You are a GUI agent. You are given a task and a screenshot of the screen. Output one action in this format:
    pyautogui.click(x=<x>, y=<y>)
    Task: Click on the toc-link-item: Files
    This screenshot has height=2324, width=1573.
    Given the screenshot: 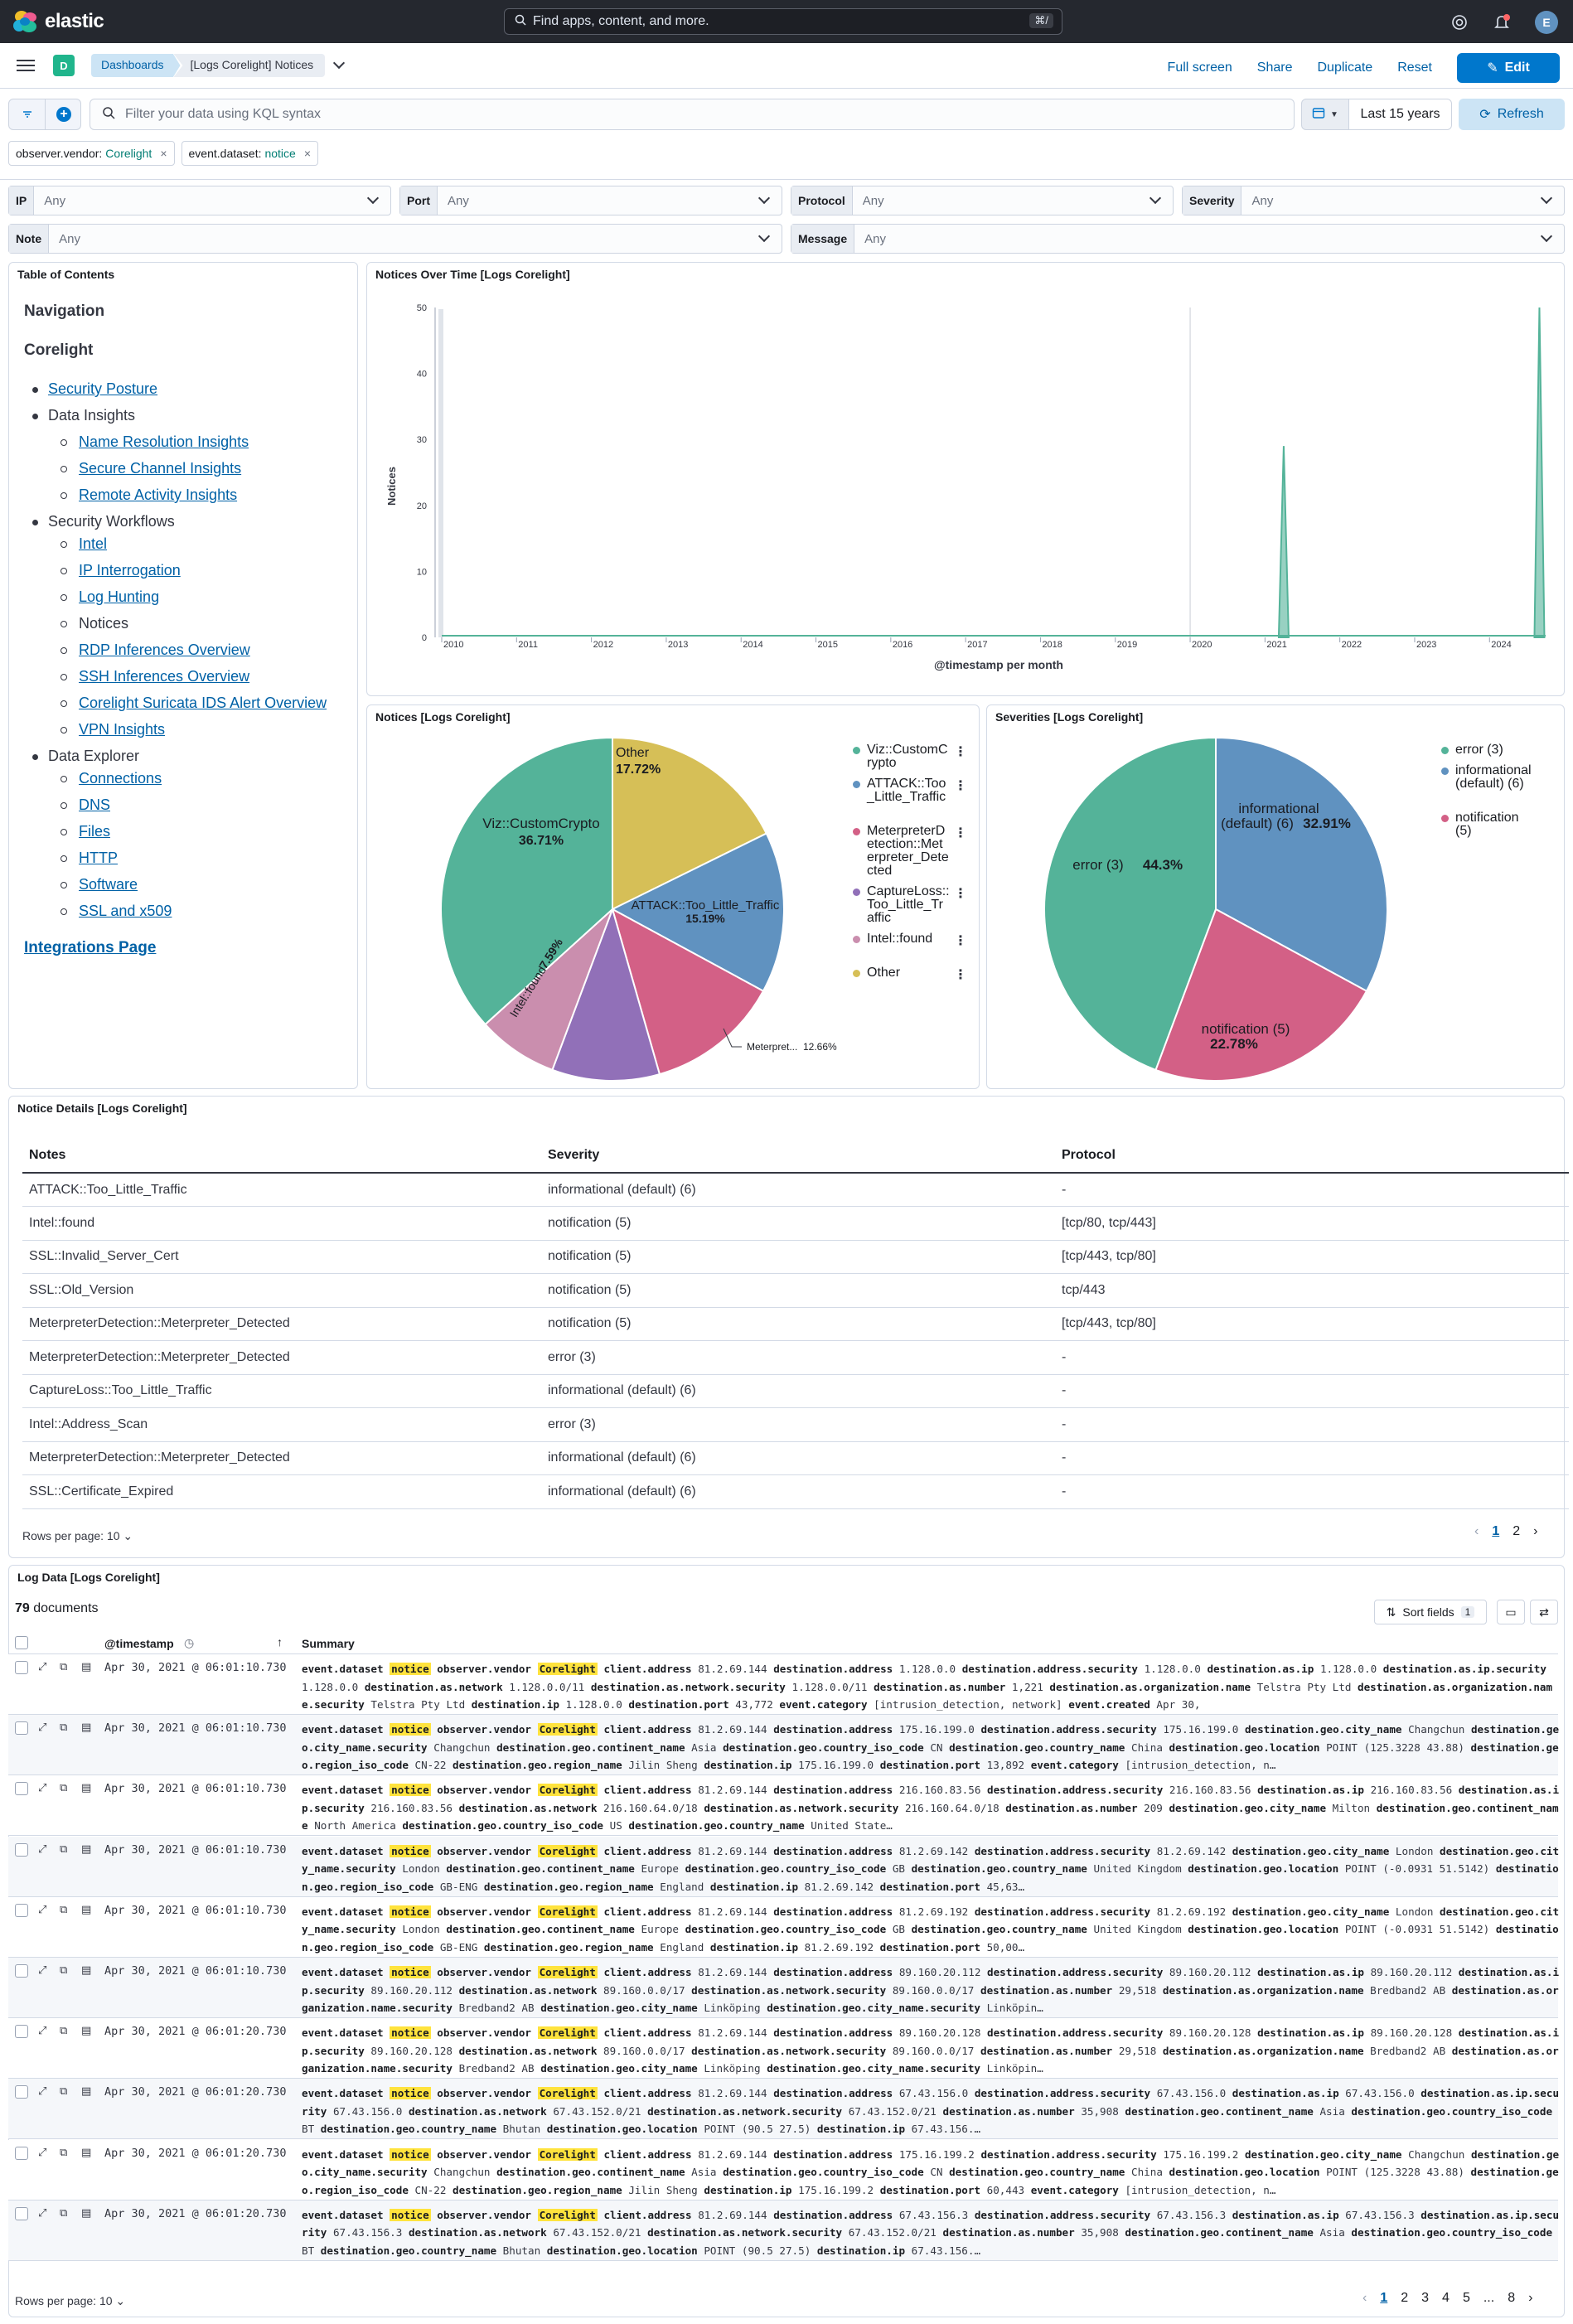 What is the action you would take?
    pyautogui.click(x=95, y=831)
    